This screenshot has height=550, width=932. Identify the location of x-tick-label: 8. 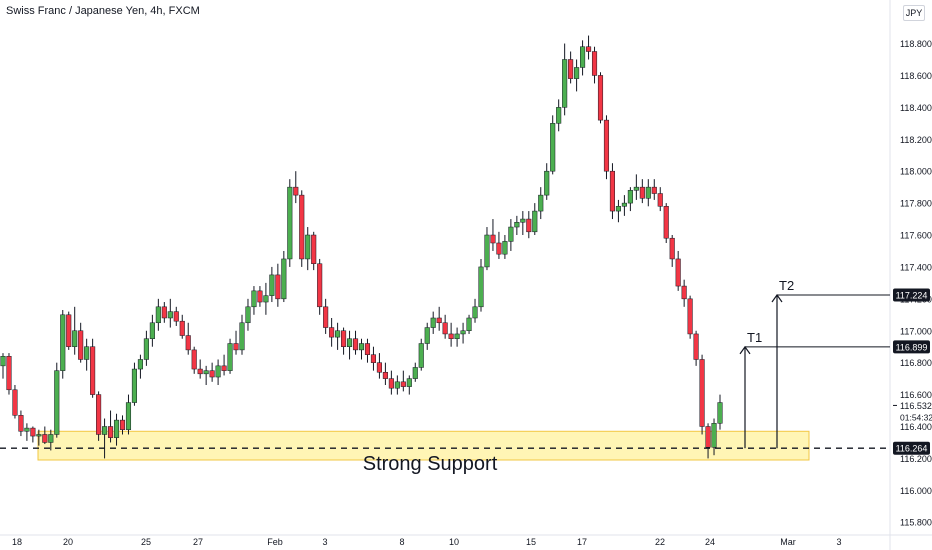
(401, 542).